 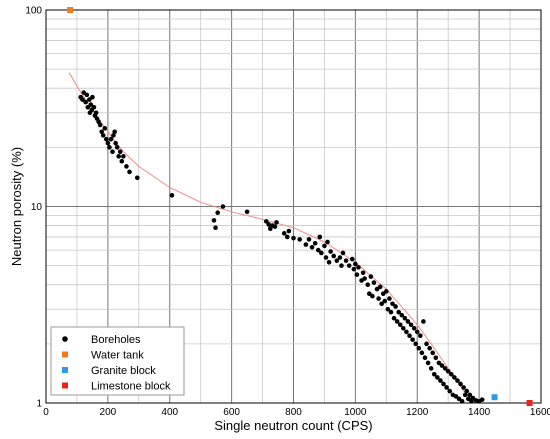 What do you see at coordinates (169, 412) in the screenshot?
I see `x-tick-label: 400` at bounding box center [169, 412].